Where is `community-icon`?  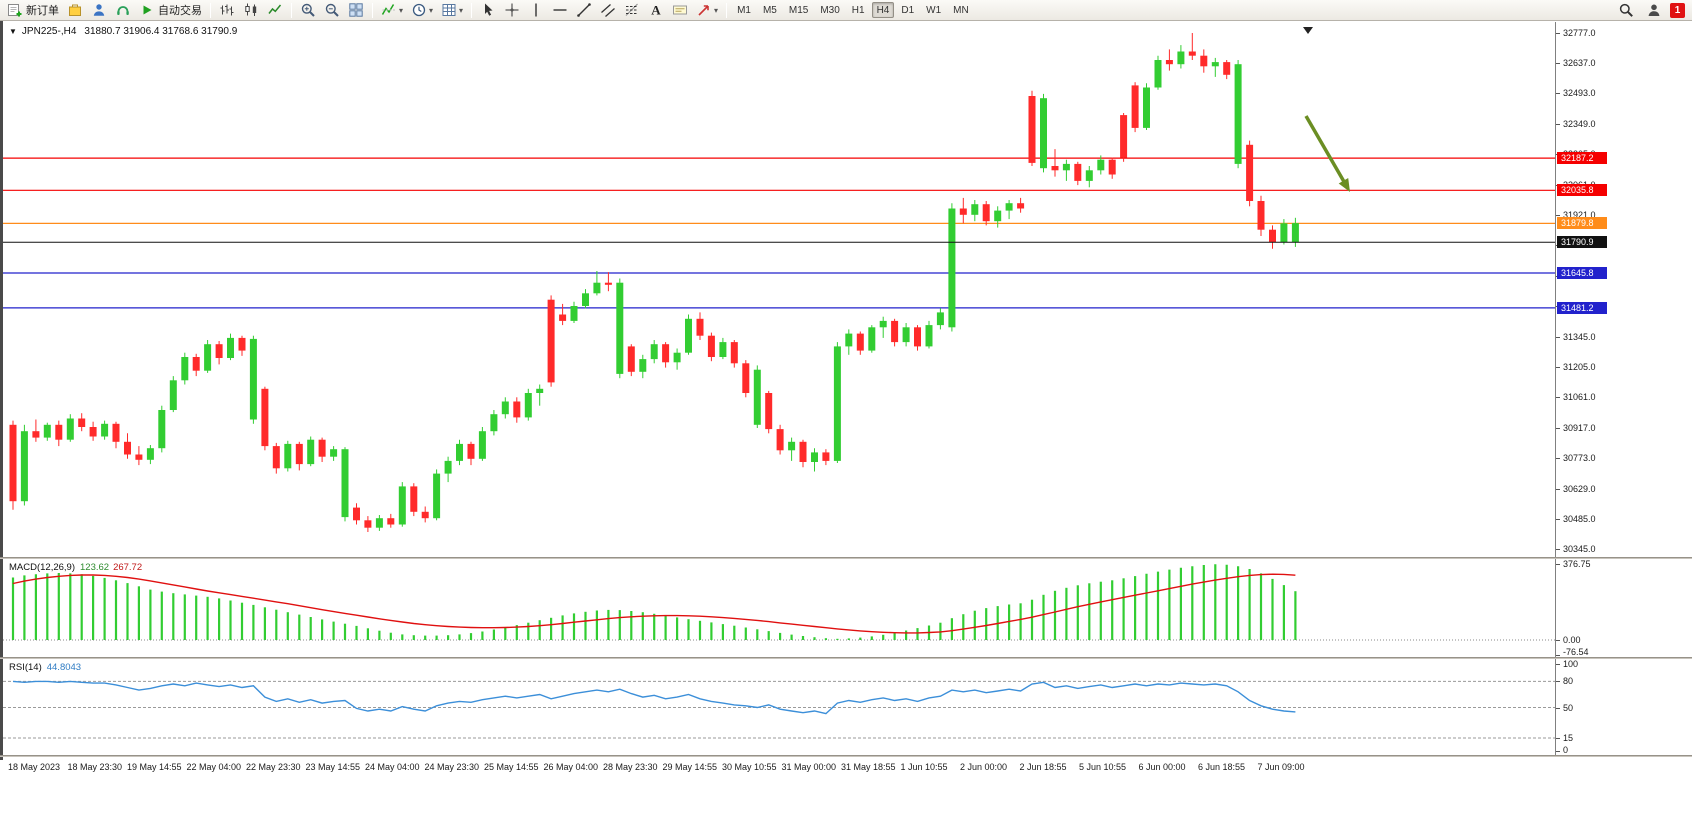 community-icon is located at coordinates (99, 10).